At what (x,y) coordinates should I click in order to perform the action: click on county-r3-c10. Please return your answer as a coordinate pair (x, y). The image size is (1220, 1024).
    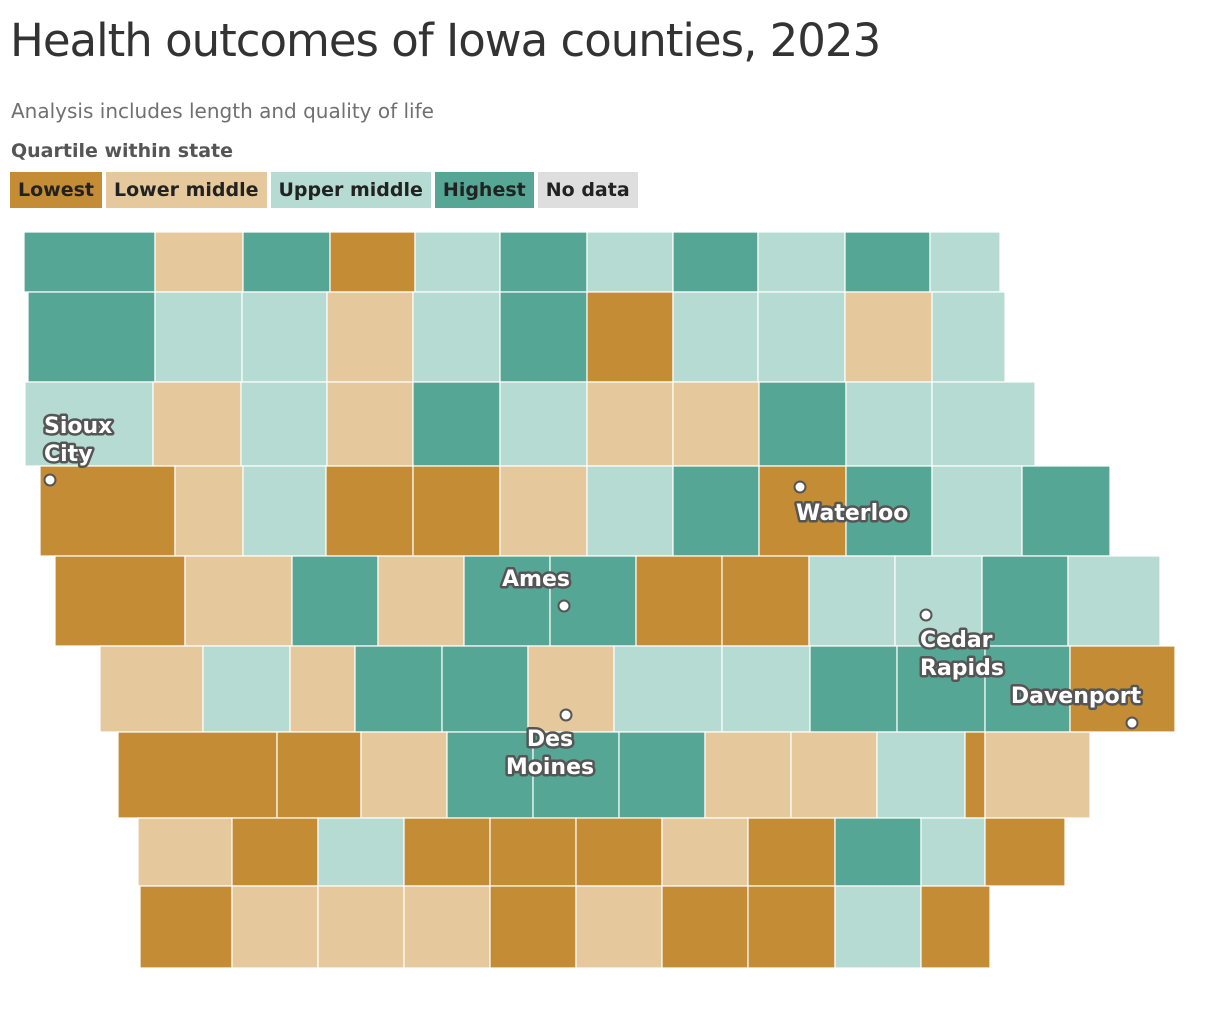
    Looking at the image, I should click on (977, 511).